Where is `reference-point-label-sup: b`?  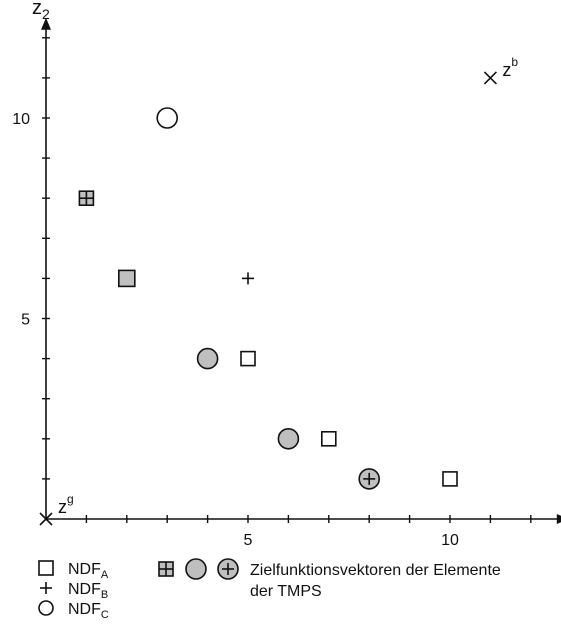 reference-point-label-sup: b is located at coordinates (514, 62).